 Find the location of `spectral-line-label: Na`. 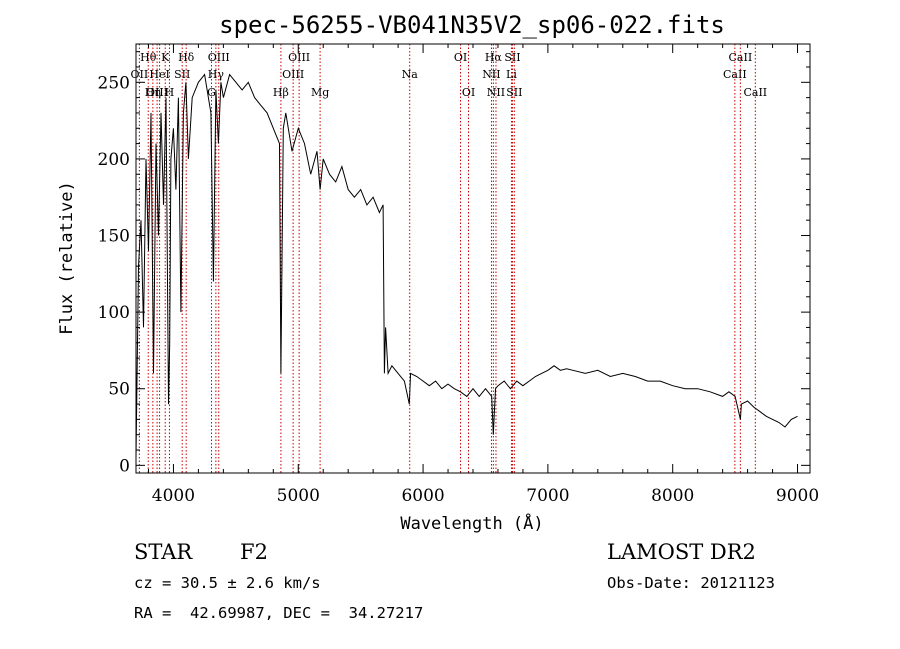

spectral-line-label: Na is located at coordinates (410, 74).